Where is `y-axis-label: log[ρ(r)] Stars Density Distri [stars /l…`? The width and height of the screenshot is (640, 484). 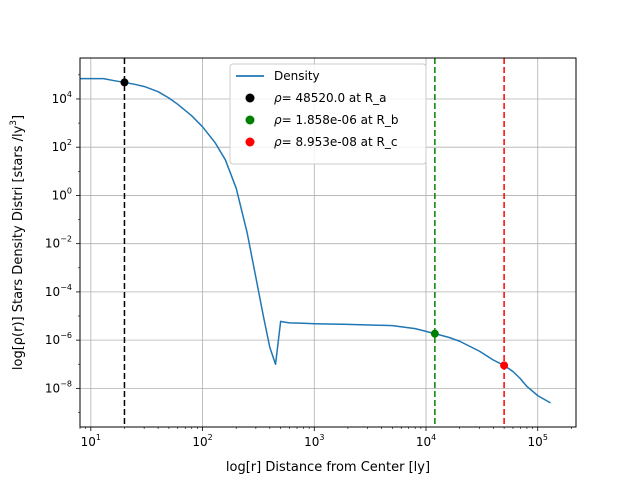 y-axis-label: log[ρ(r)] Stars Density Distri [stars /l… is located at coordinates (17, 242).